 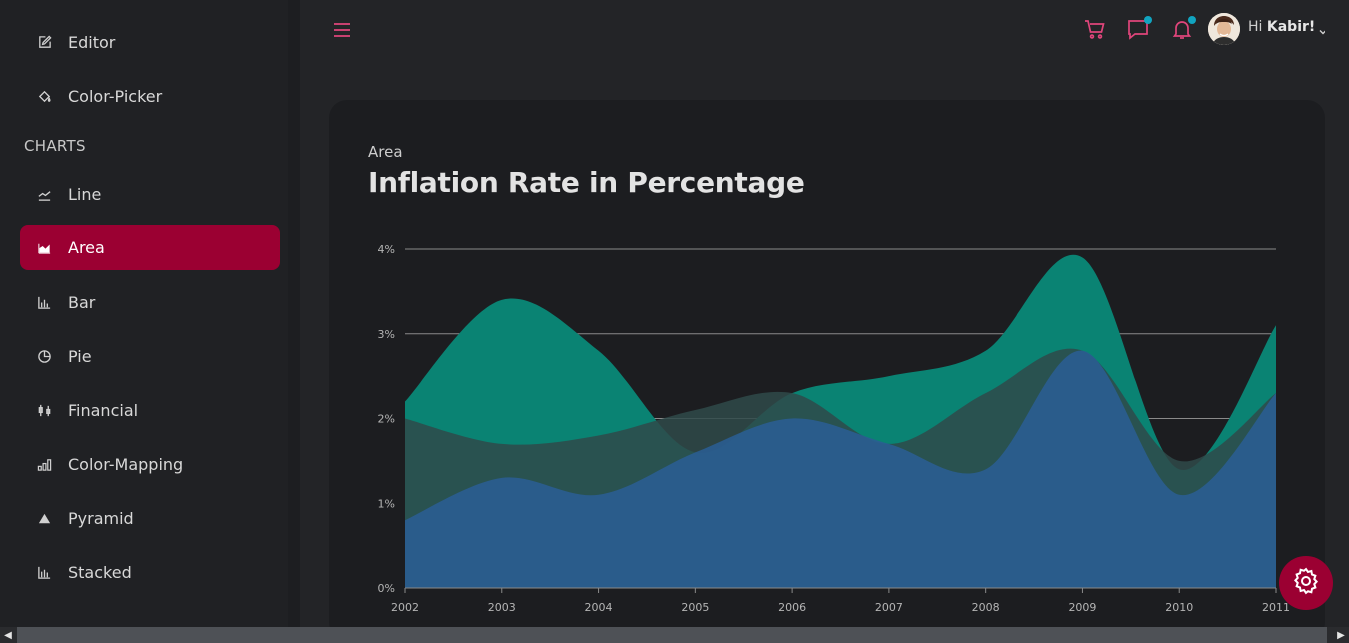 What do you see at coordinates (294, 313) in the screenshot?
I see `sidebar-divider` at bounding box center [294, 313].